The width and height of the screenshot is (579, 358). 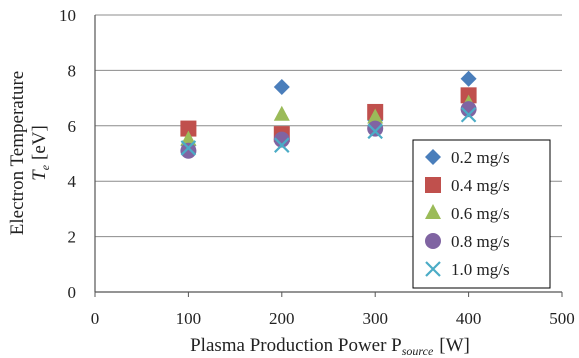 What do you see at coordinates (189, 318) in the screenshot?
I see `x-tick-label: 100` at bounding box center [189, 318].